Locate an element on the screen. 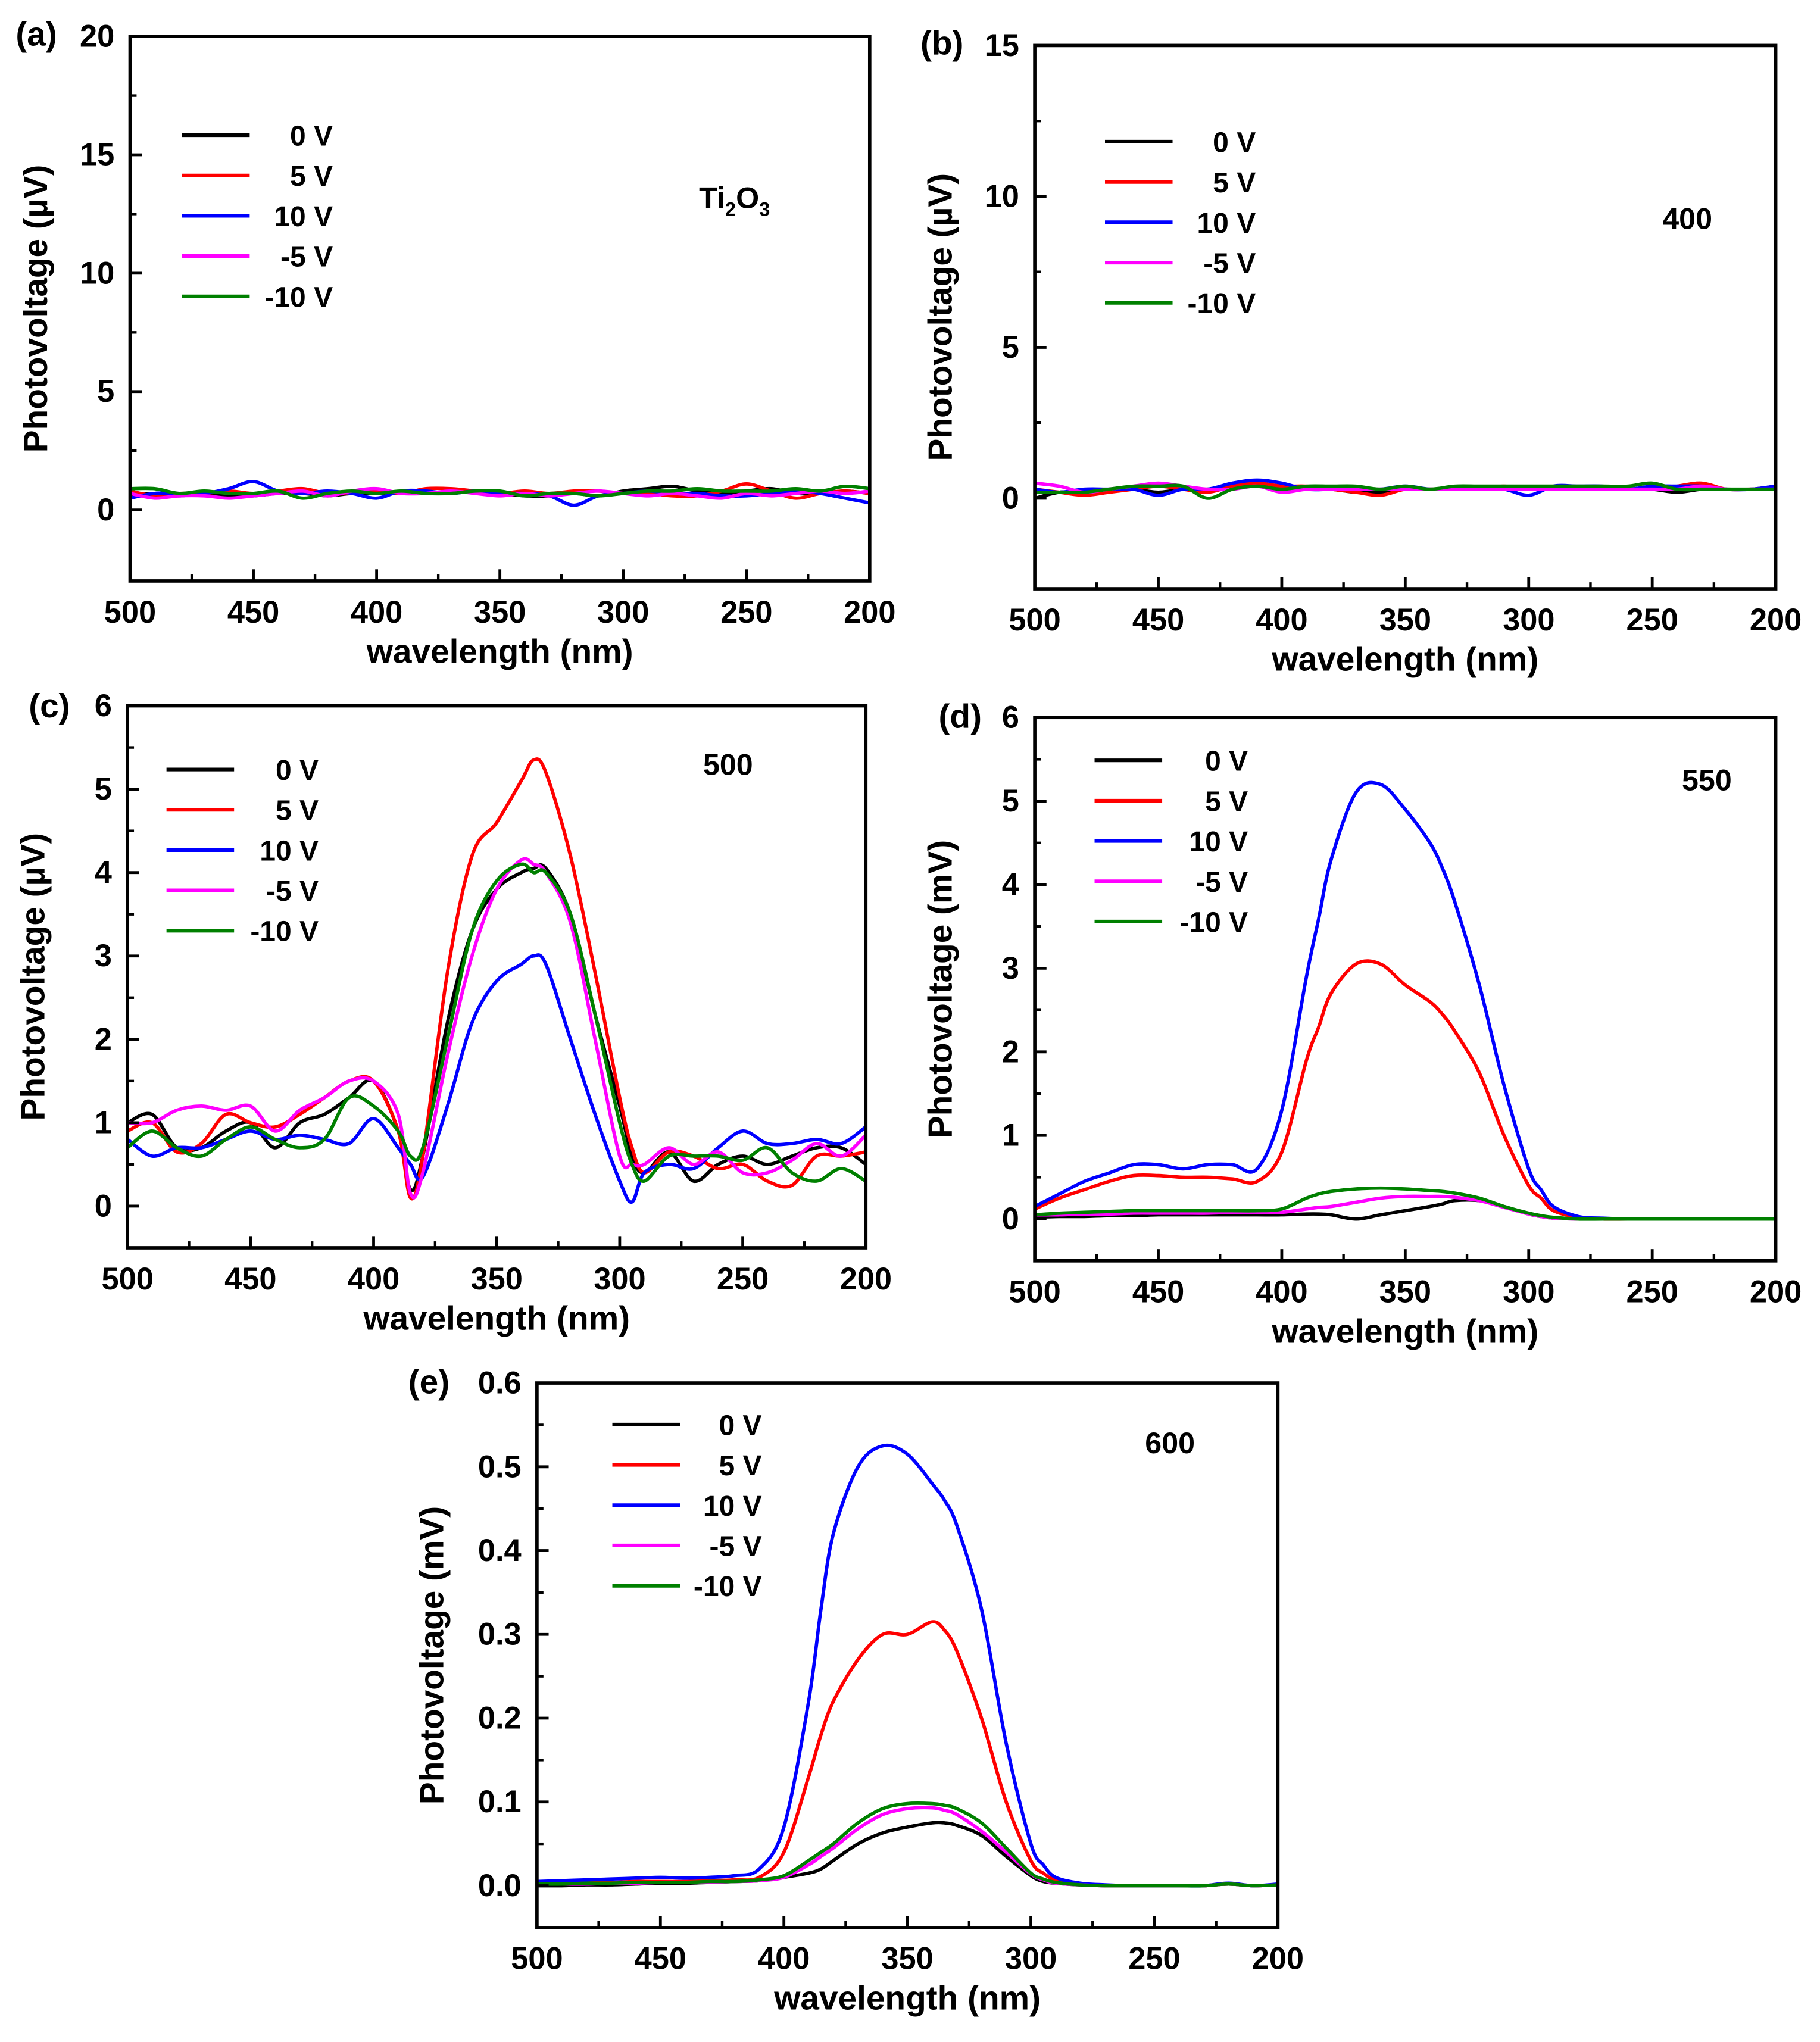 Image resolution: width=1820 pixels, height=2042 pixels. sample-annotation: 400 is located at coordinates (1687, 218).